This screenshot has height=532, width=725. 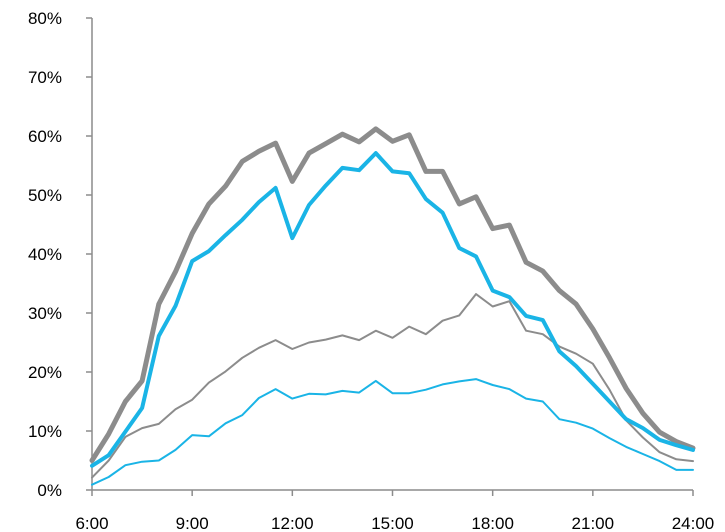 I want to click on x-tick-label: 6:00, so click(x=91, y=523).